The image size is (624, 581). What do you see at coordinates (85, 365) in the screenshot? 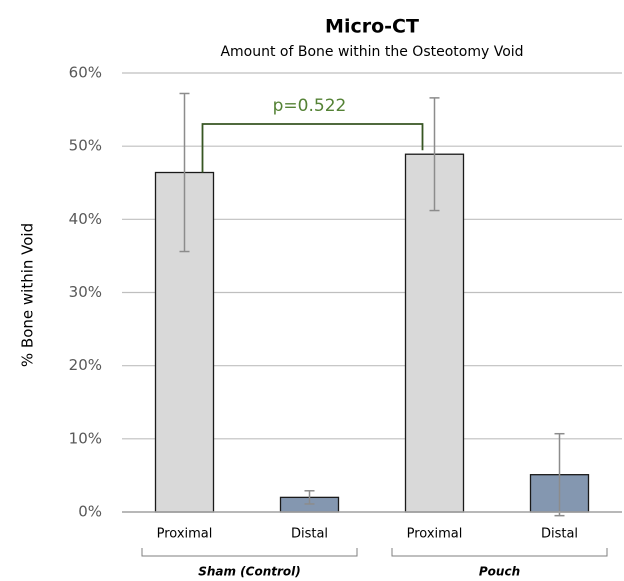
I see `y-tick-label: 20%` at bounding box center [85, 365].